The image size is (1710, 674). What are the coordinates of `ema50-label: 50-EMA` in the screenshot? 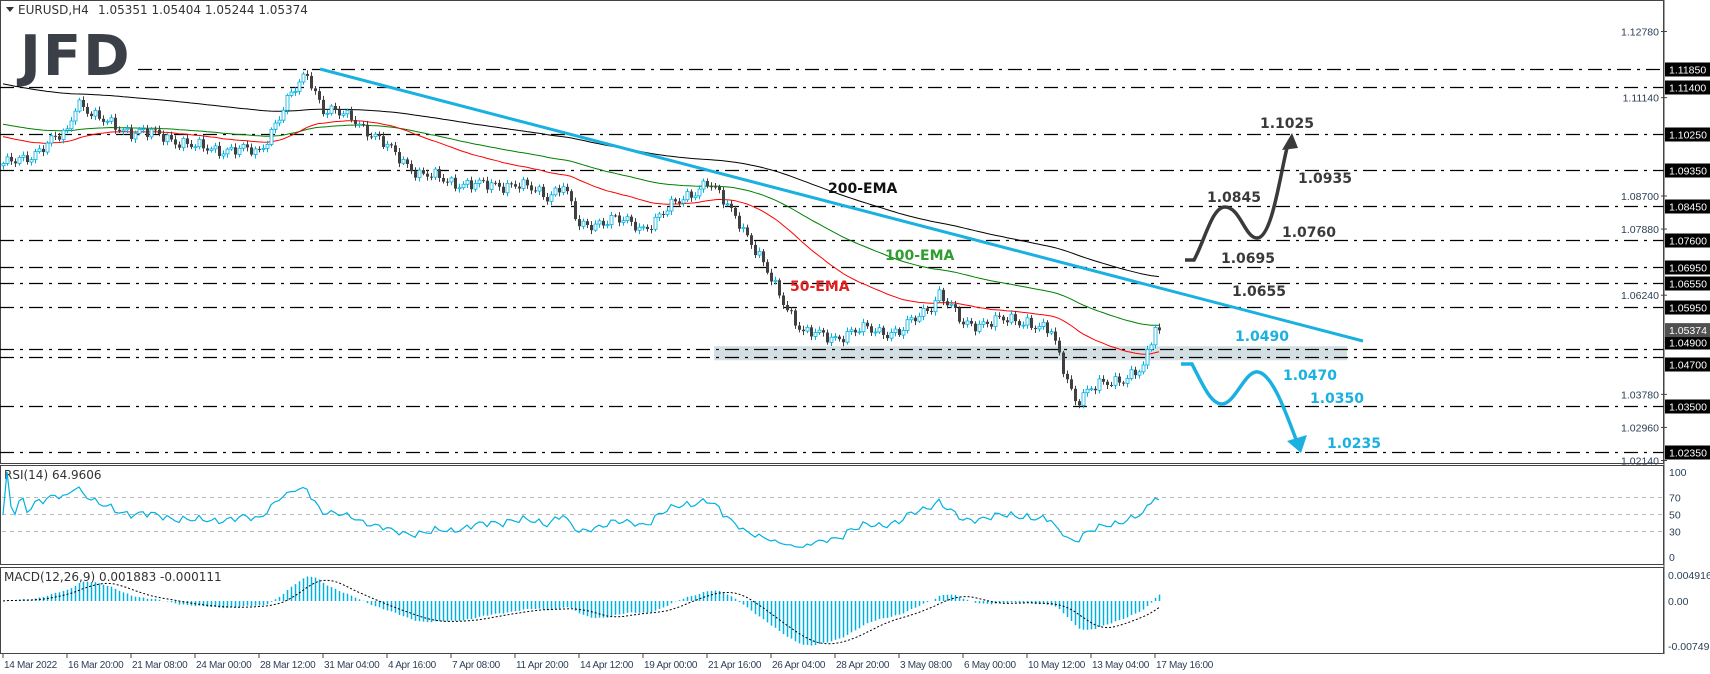 It's located at (820, 287).